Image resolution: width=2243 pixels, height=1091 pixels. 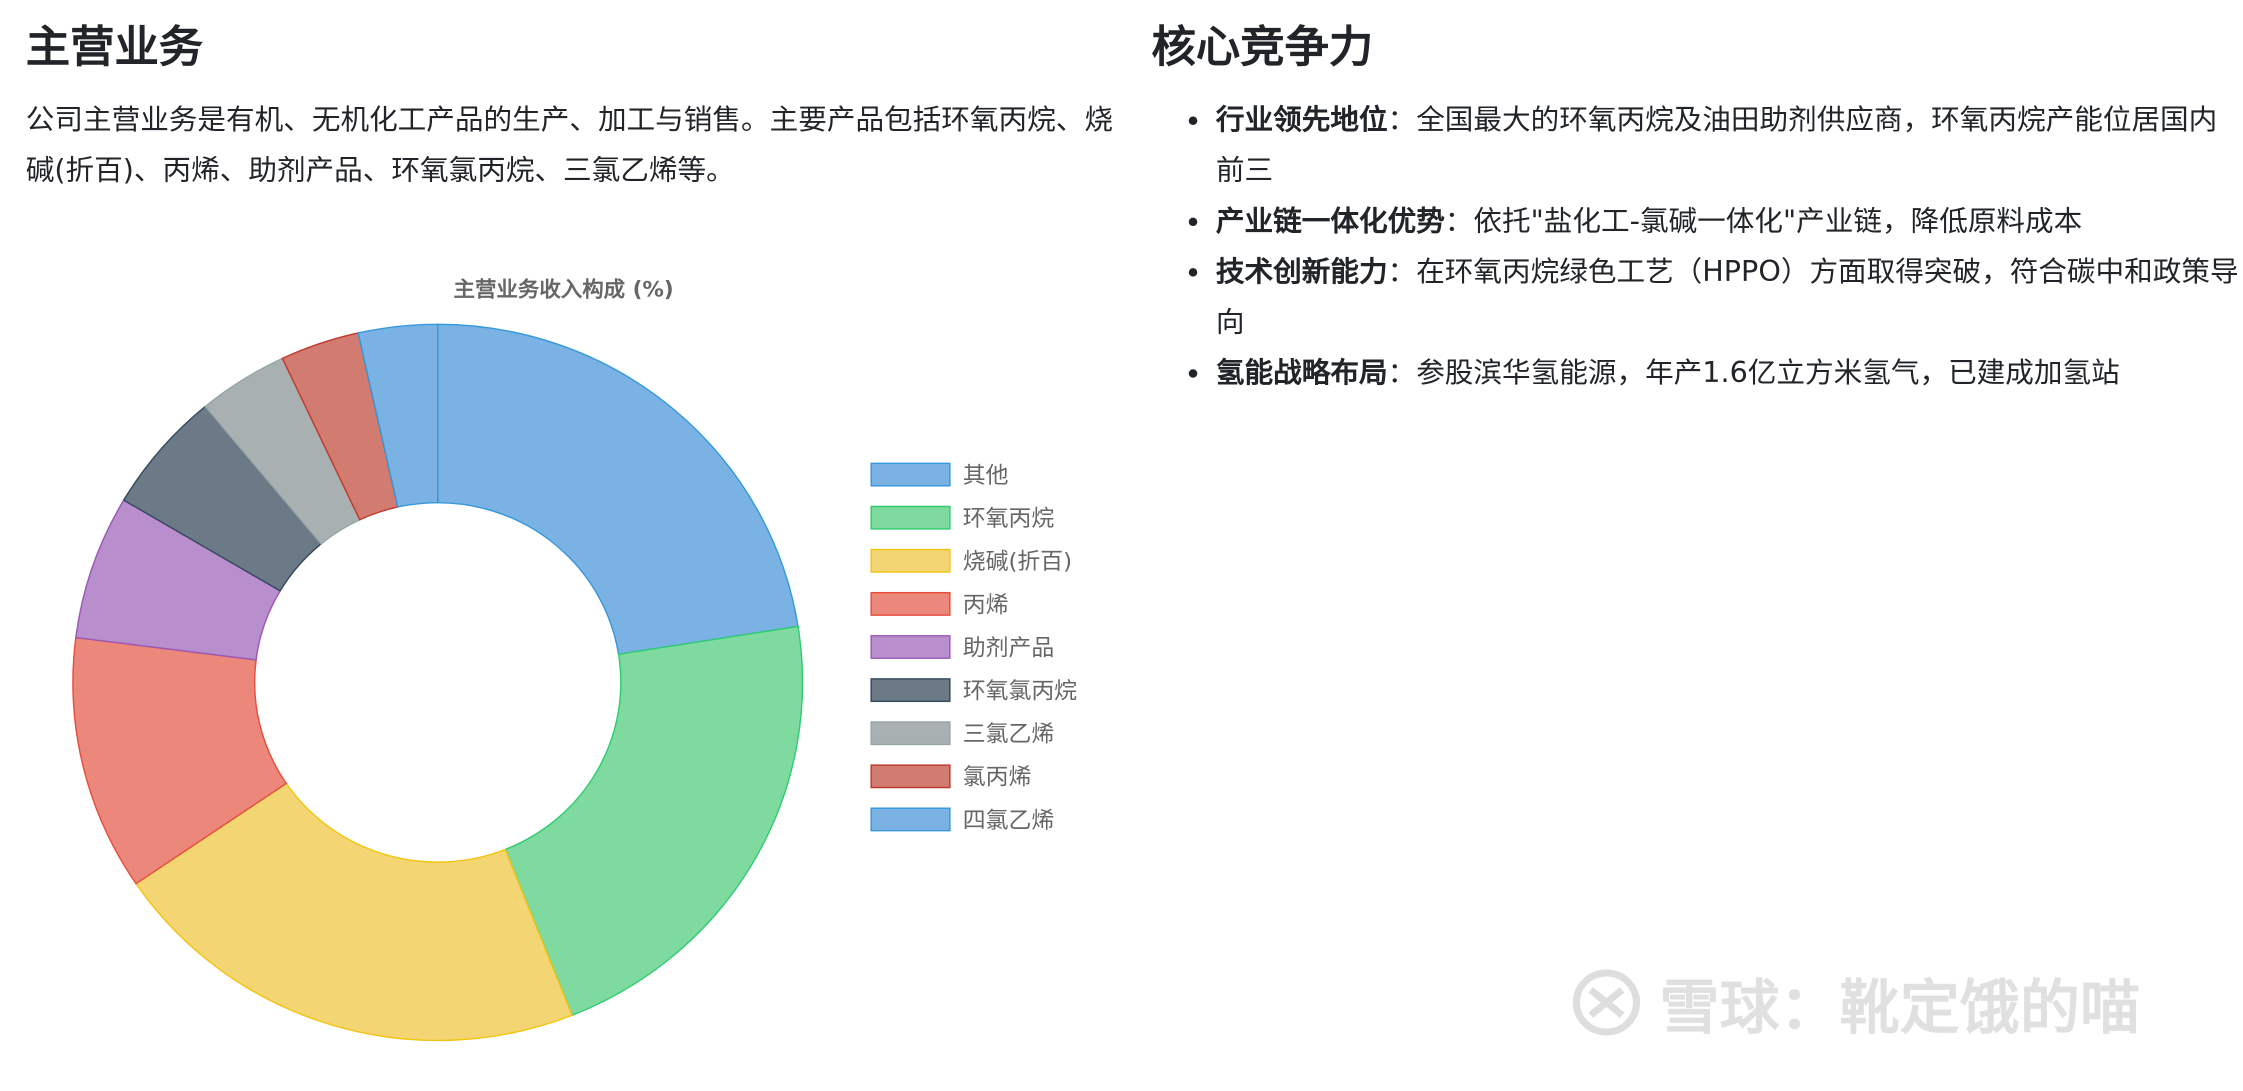 I want to click on legend-label: 三氯乙烯, so click(x=1008, y=735).